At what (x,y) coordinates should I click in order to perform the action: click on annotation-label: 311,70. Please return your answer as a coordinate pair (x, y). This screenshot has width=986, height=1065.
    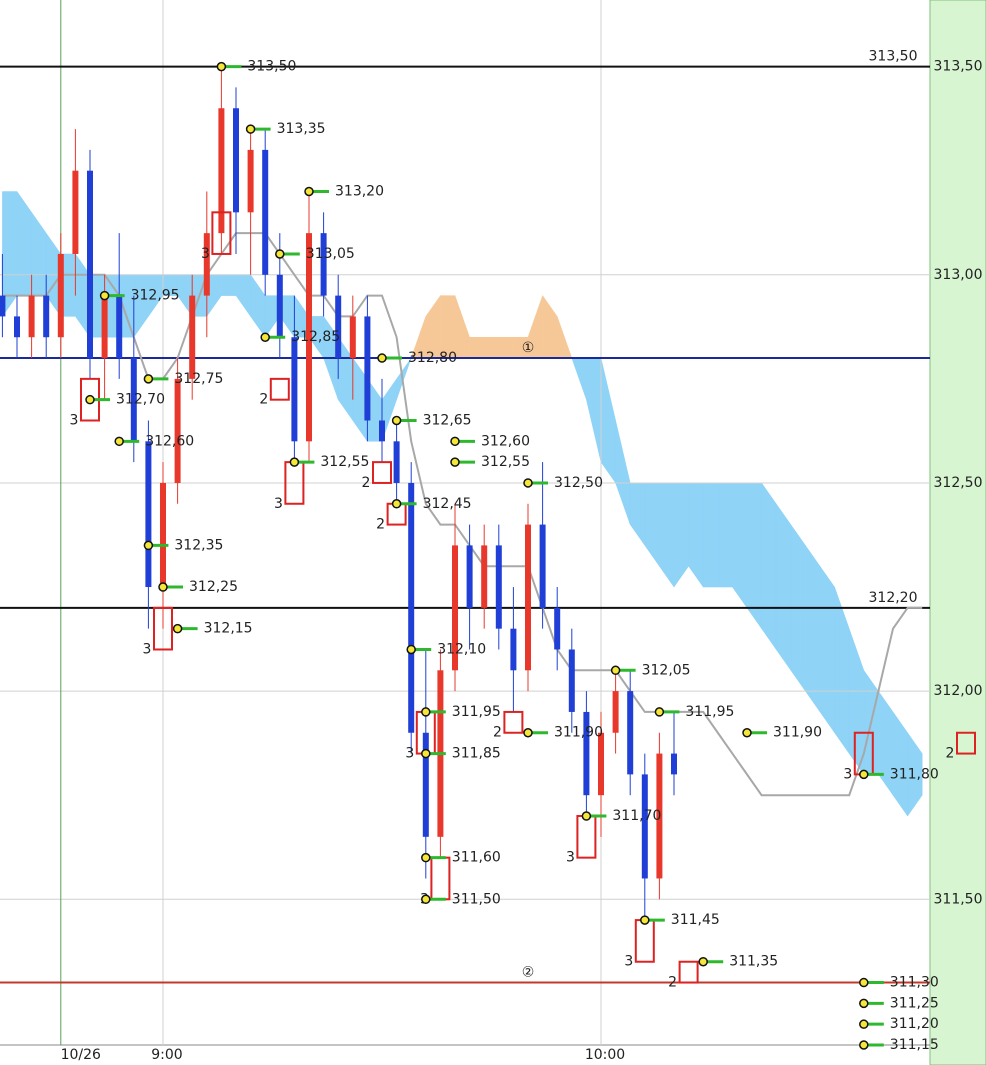
    Looking at the image, I should click on (636, 816).